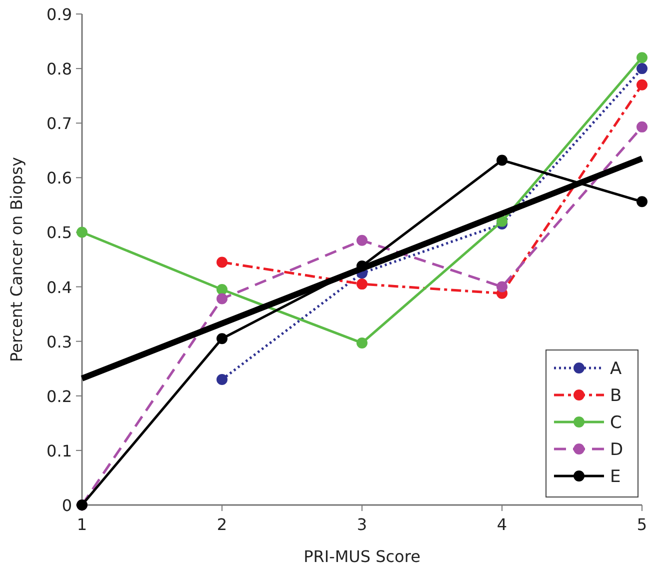  I want to click on x-tick-label: 3, so click(362, 524).